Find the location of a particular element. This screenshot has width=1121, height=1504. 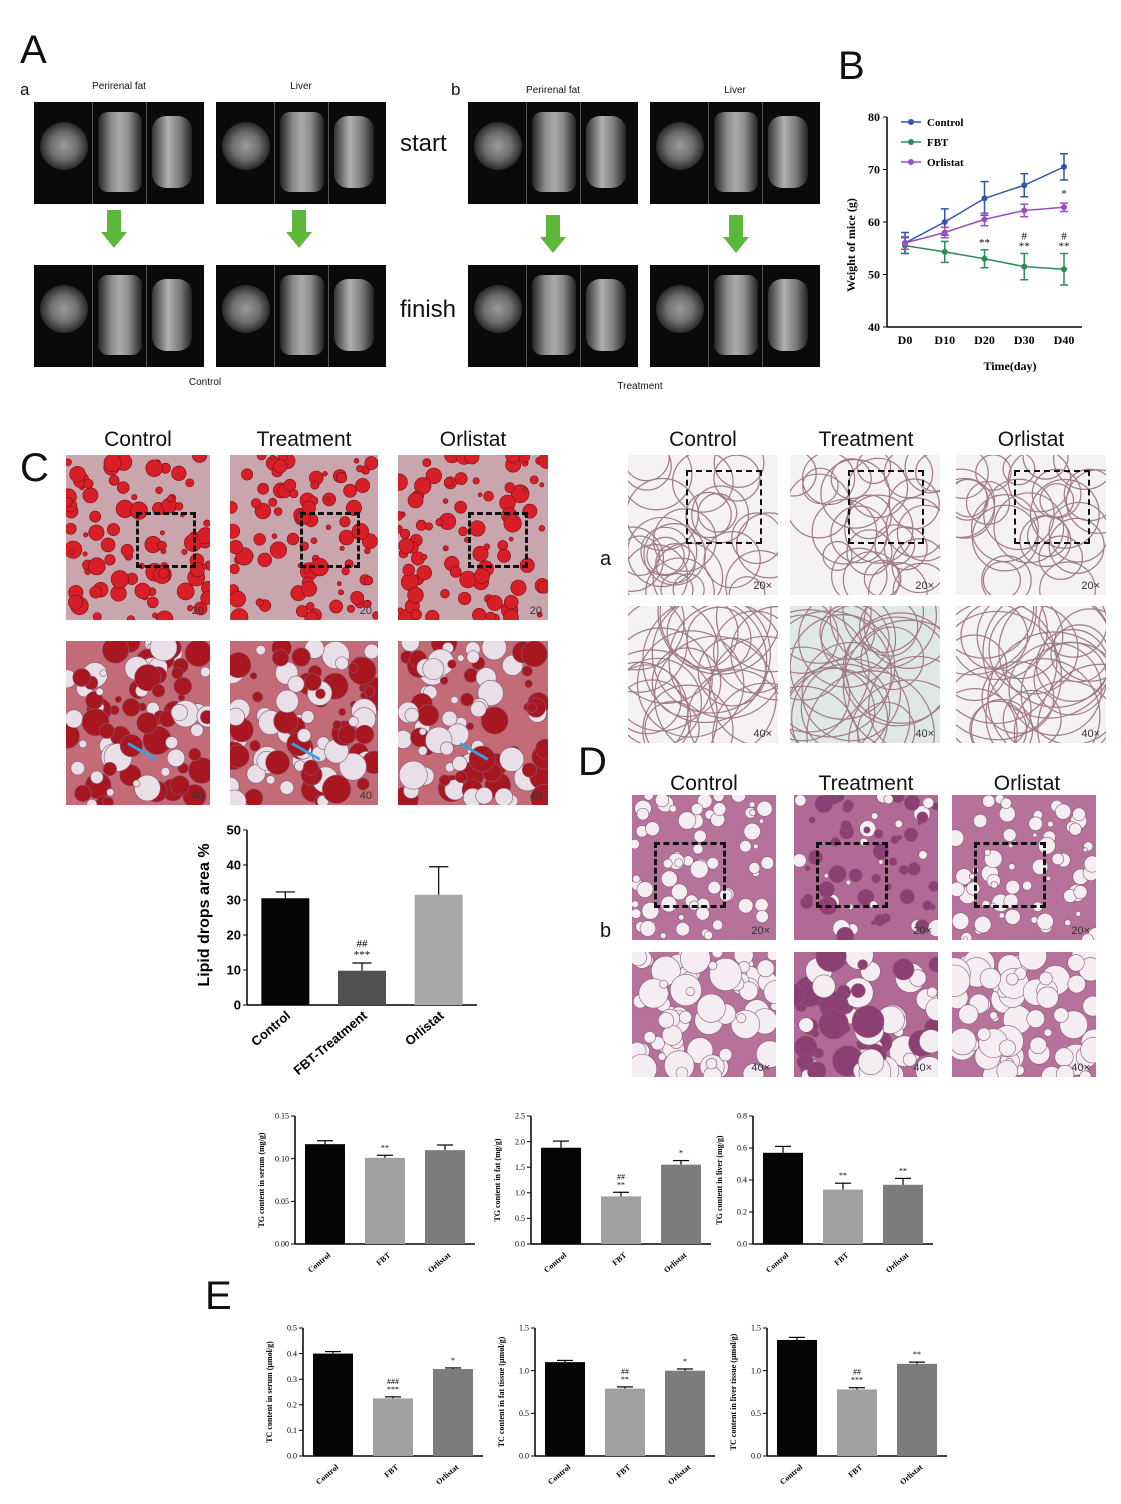

y-tick-label: 0.05 is located at coordinates (282, 1201).